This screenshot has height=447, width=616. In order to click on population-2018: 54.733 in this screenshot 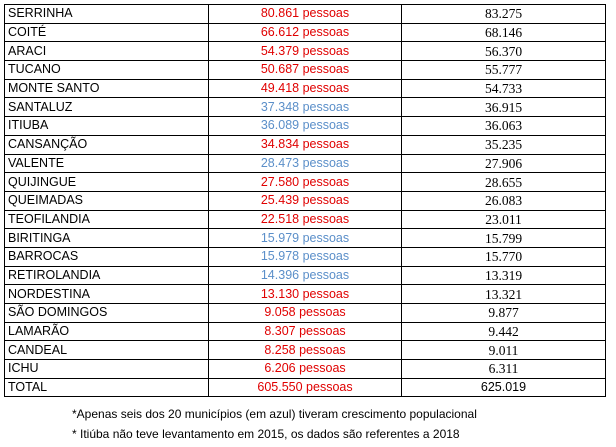, I will do `click(503, 88)`.